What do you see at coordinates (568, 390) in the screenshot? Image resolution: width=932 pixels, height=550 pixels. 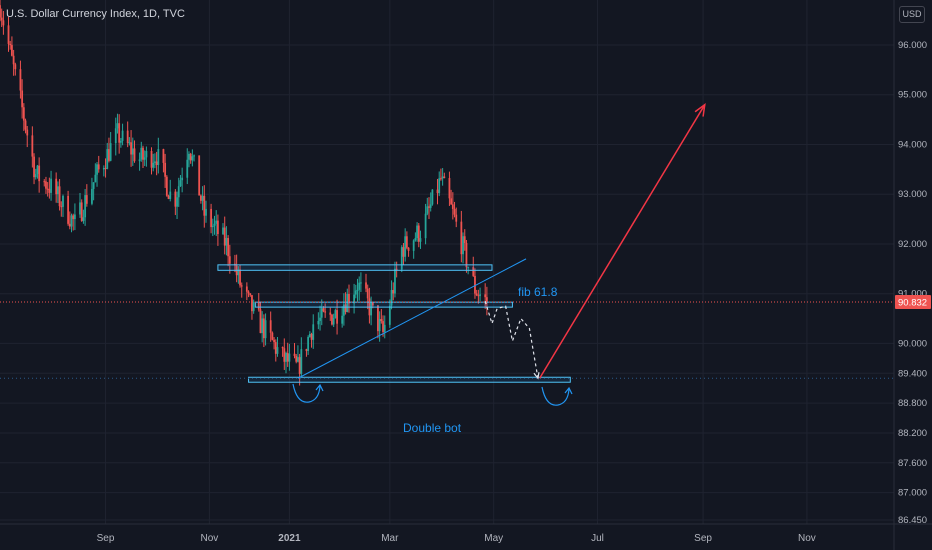 I see `double-bottom-arrow-right-head` at bounding box center [568, 390].